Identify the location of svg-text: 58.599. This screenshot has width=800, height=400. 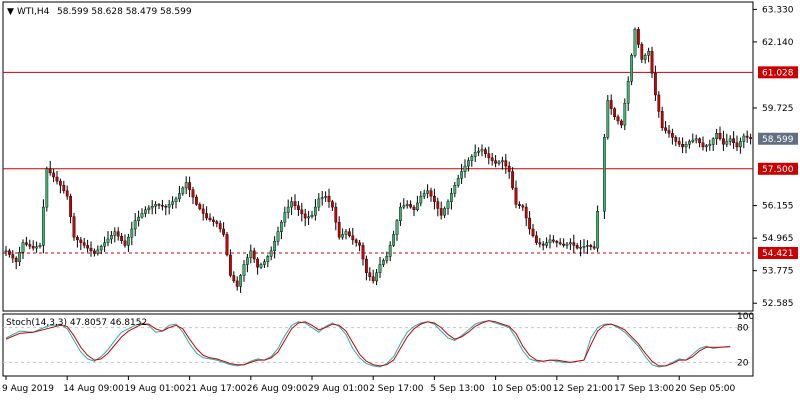
(778, 140).